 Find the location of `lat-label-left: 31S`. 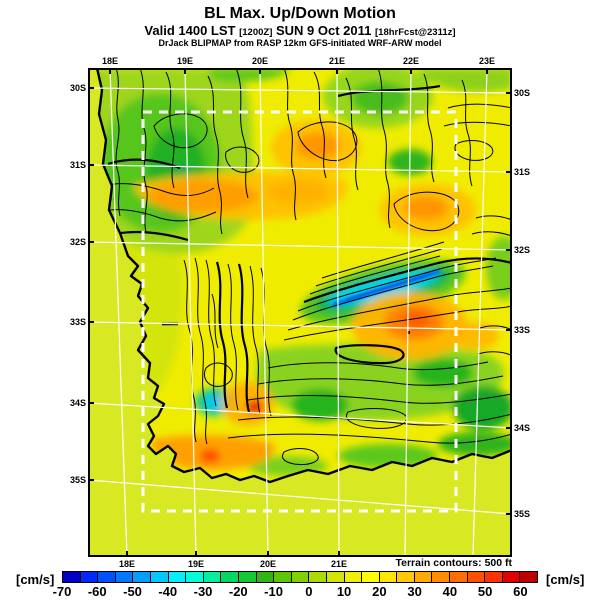

lat-label-left: 31S is located at coordinates (77, 165).